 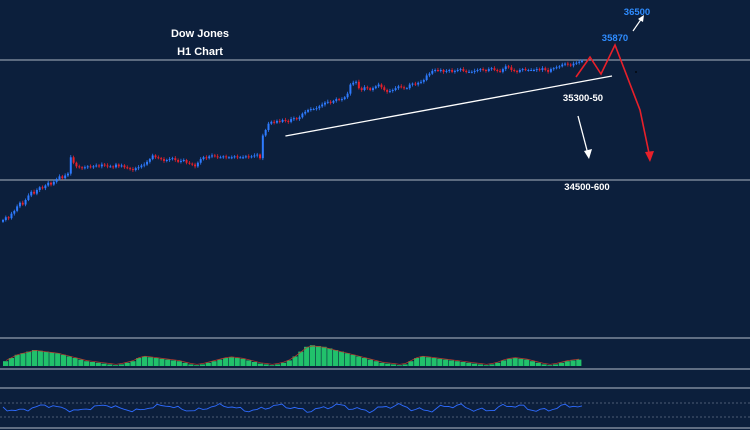 What do you see at coordinates (614, 88) in the screenshot?
I see `projection-group` at bounding box center [614, 88].